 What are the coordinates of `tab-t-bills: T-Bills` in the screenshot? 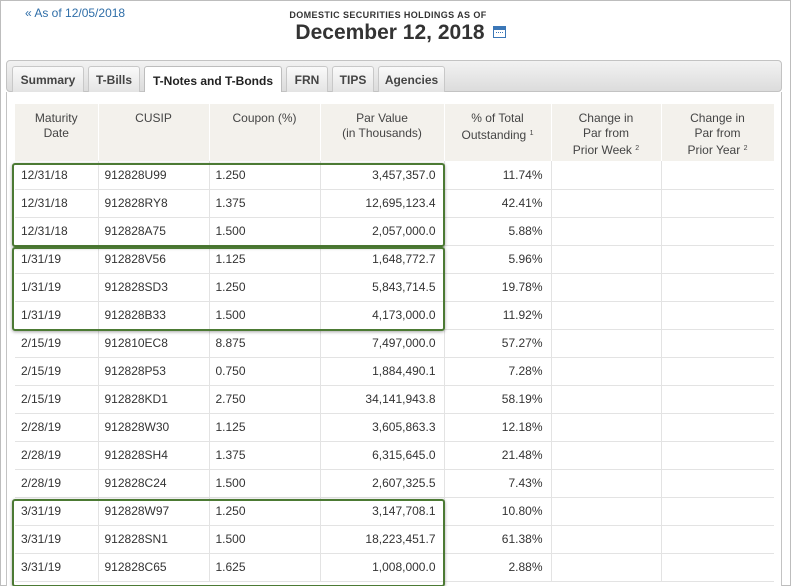 It's located at (114, 79).